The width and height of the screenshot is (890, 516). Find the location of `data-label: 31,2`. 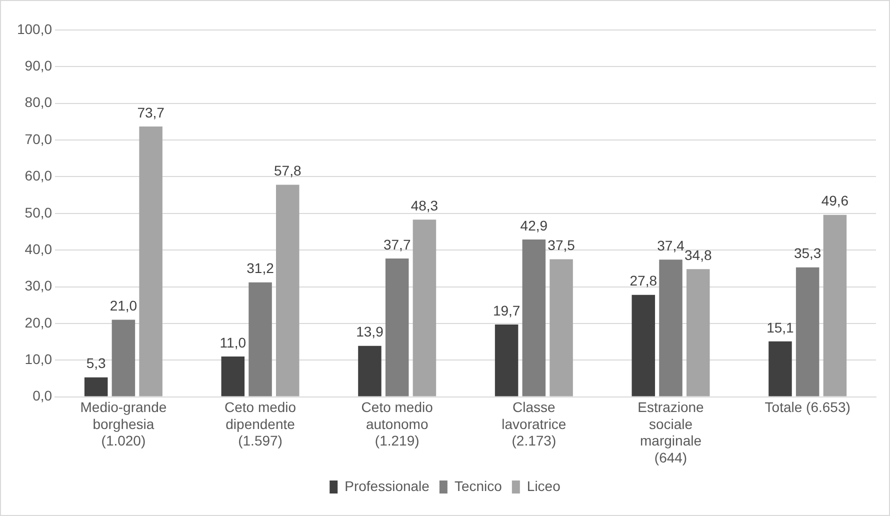

data-label: 31,2 is located at coordinates (260, 268).